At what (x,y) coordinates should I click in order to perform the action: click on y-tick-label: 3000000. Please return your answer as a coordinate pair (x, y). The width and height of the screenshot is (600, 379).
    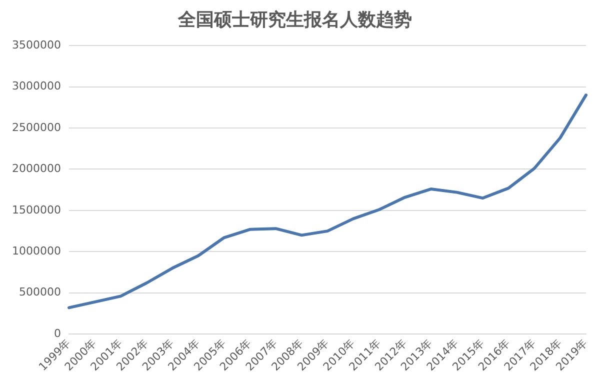
    Looking at the image, I should click on (36, 86).